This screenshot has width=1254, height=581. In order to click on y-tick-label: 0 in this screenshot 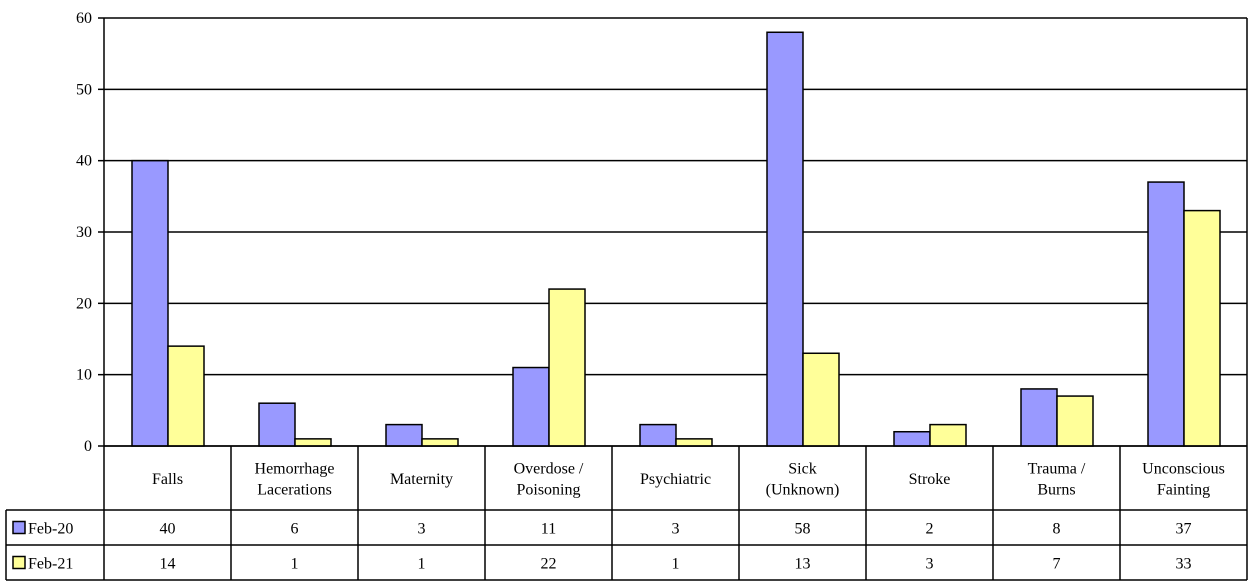, I will do `click(88, 446)`.